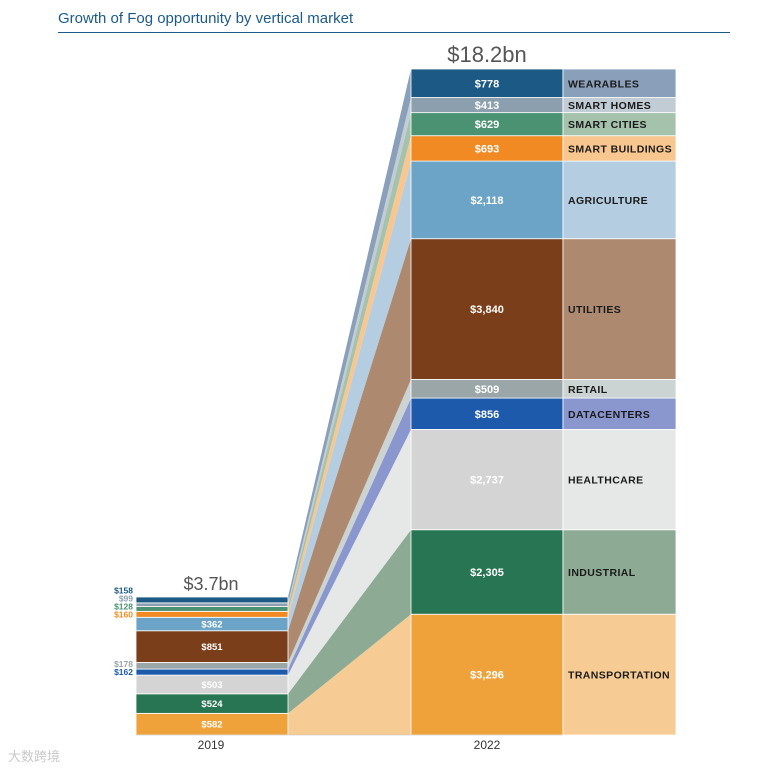  What do you see at coordinates (487, 415) in the screenshot?
I see `value-label-2022-datacenters: $856` at bounding box center [487, 415].